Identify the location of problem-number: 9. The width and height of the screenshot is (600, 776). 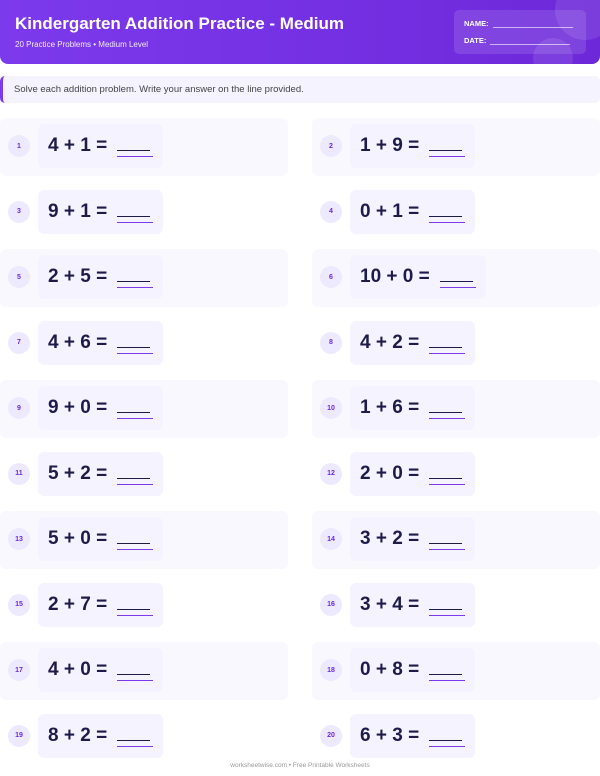
(19, 408).